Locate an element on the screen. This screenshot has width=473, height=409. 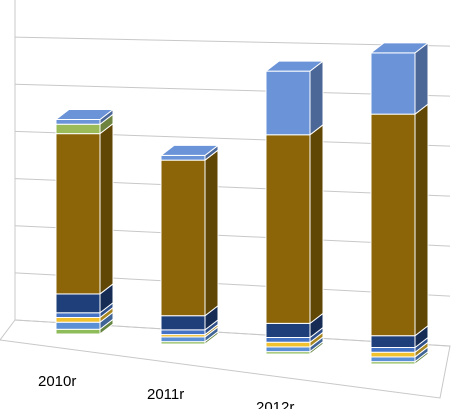
x-tick-label: 2012r is located at coordinates (275, 404).